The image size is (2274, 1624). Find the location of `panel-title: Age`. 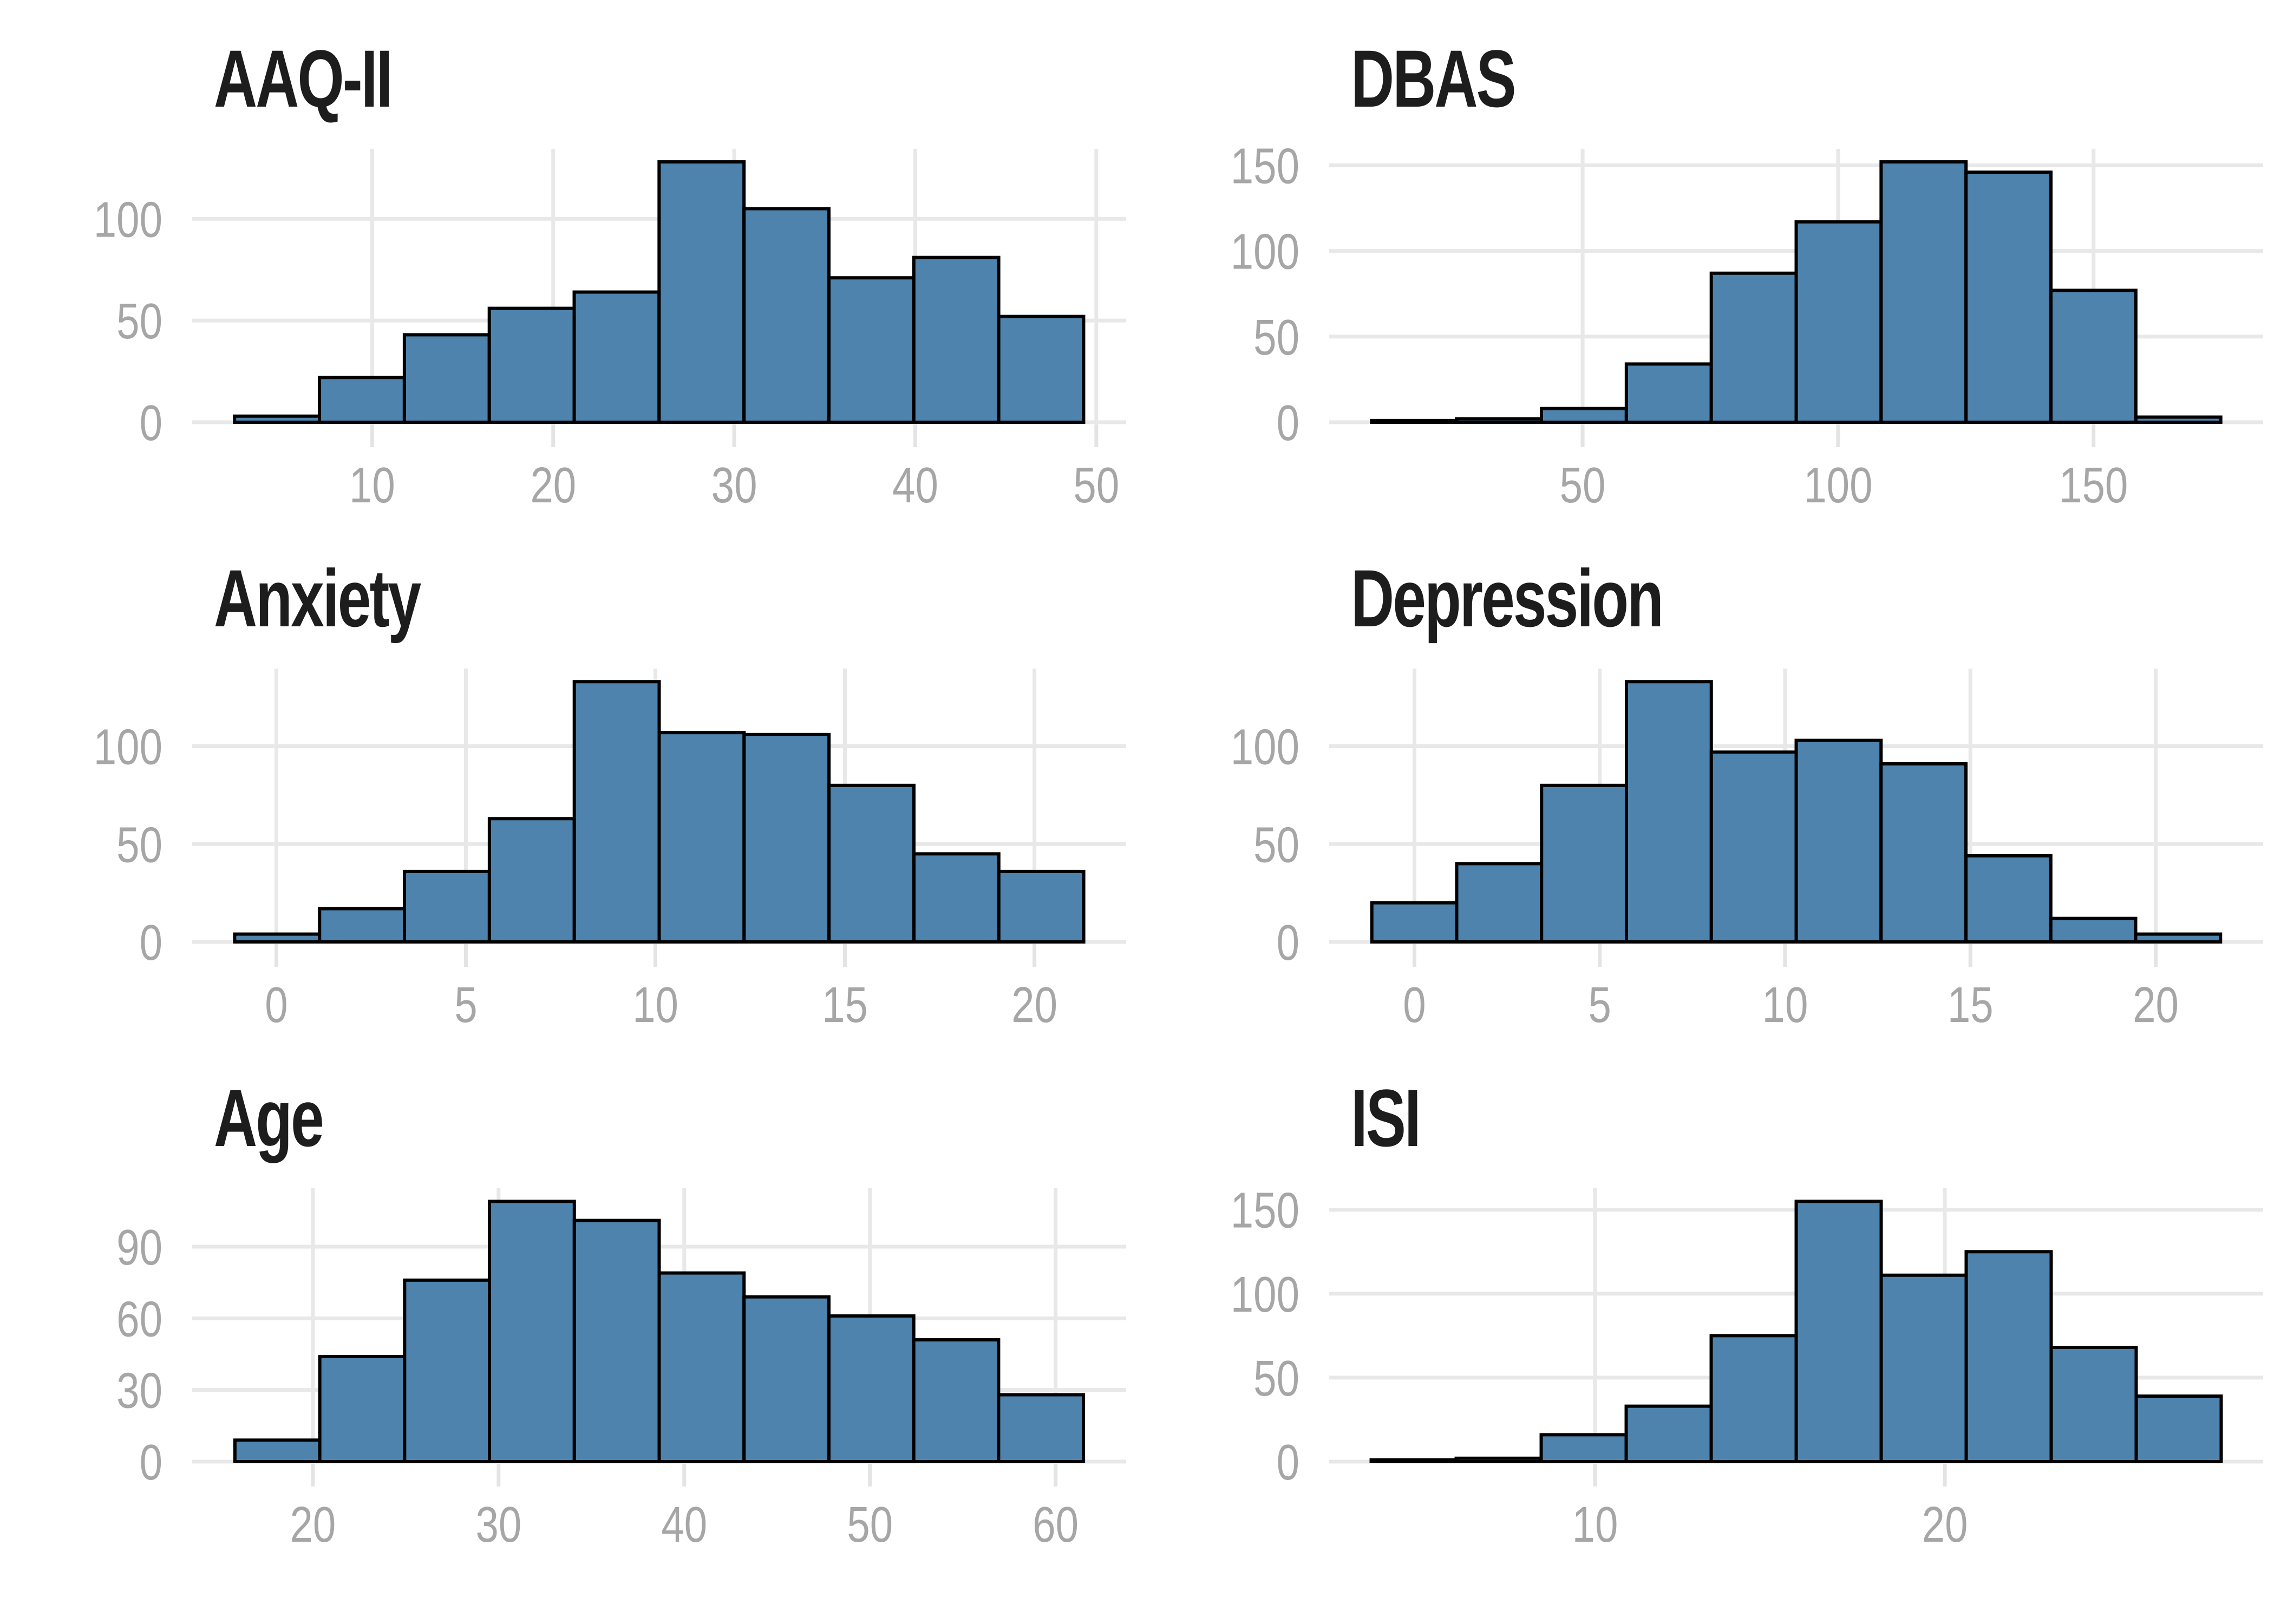

panel-title: Age is located at coordinates (269, 1117).